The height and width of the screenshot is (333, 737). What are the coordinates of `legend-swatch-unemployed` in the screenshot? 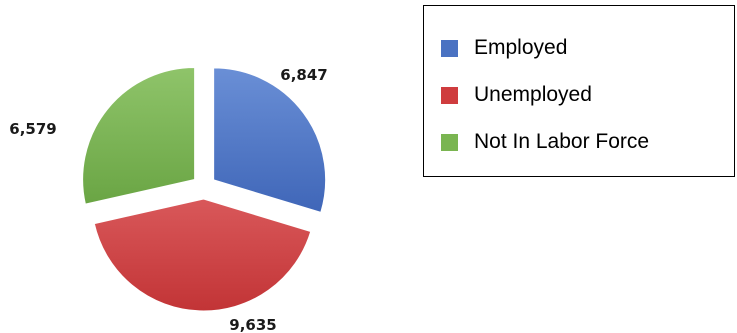 It's located at (449, 95).